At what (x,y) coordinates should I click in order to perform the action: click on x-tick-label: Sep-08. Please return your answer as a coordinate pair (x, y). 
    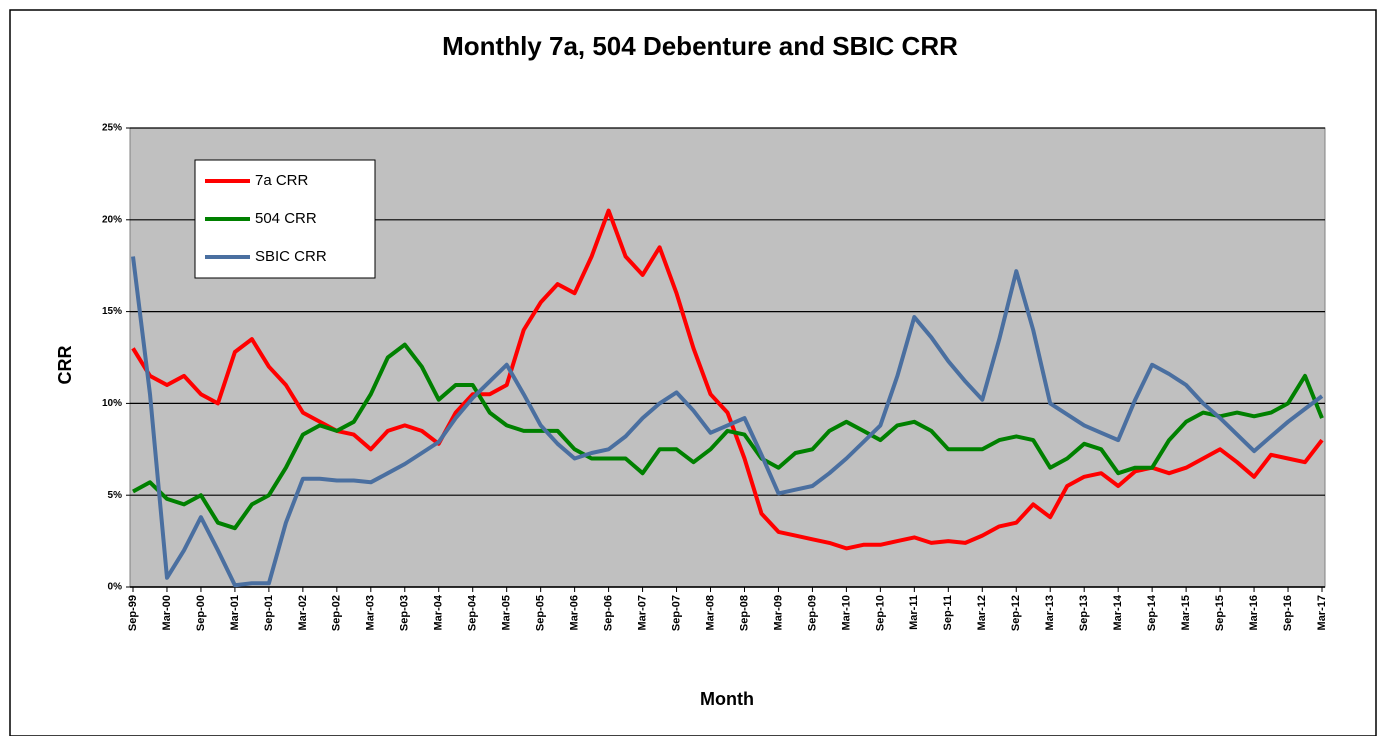
    Looking at the image, I should click on (744, 613).